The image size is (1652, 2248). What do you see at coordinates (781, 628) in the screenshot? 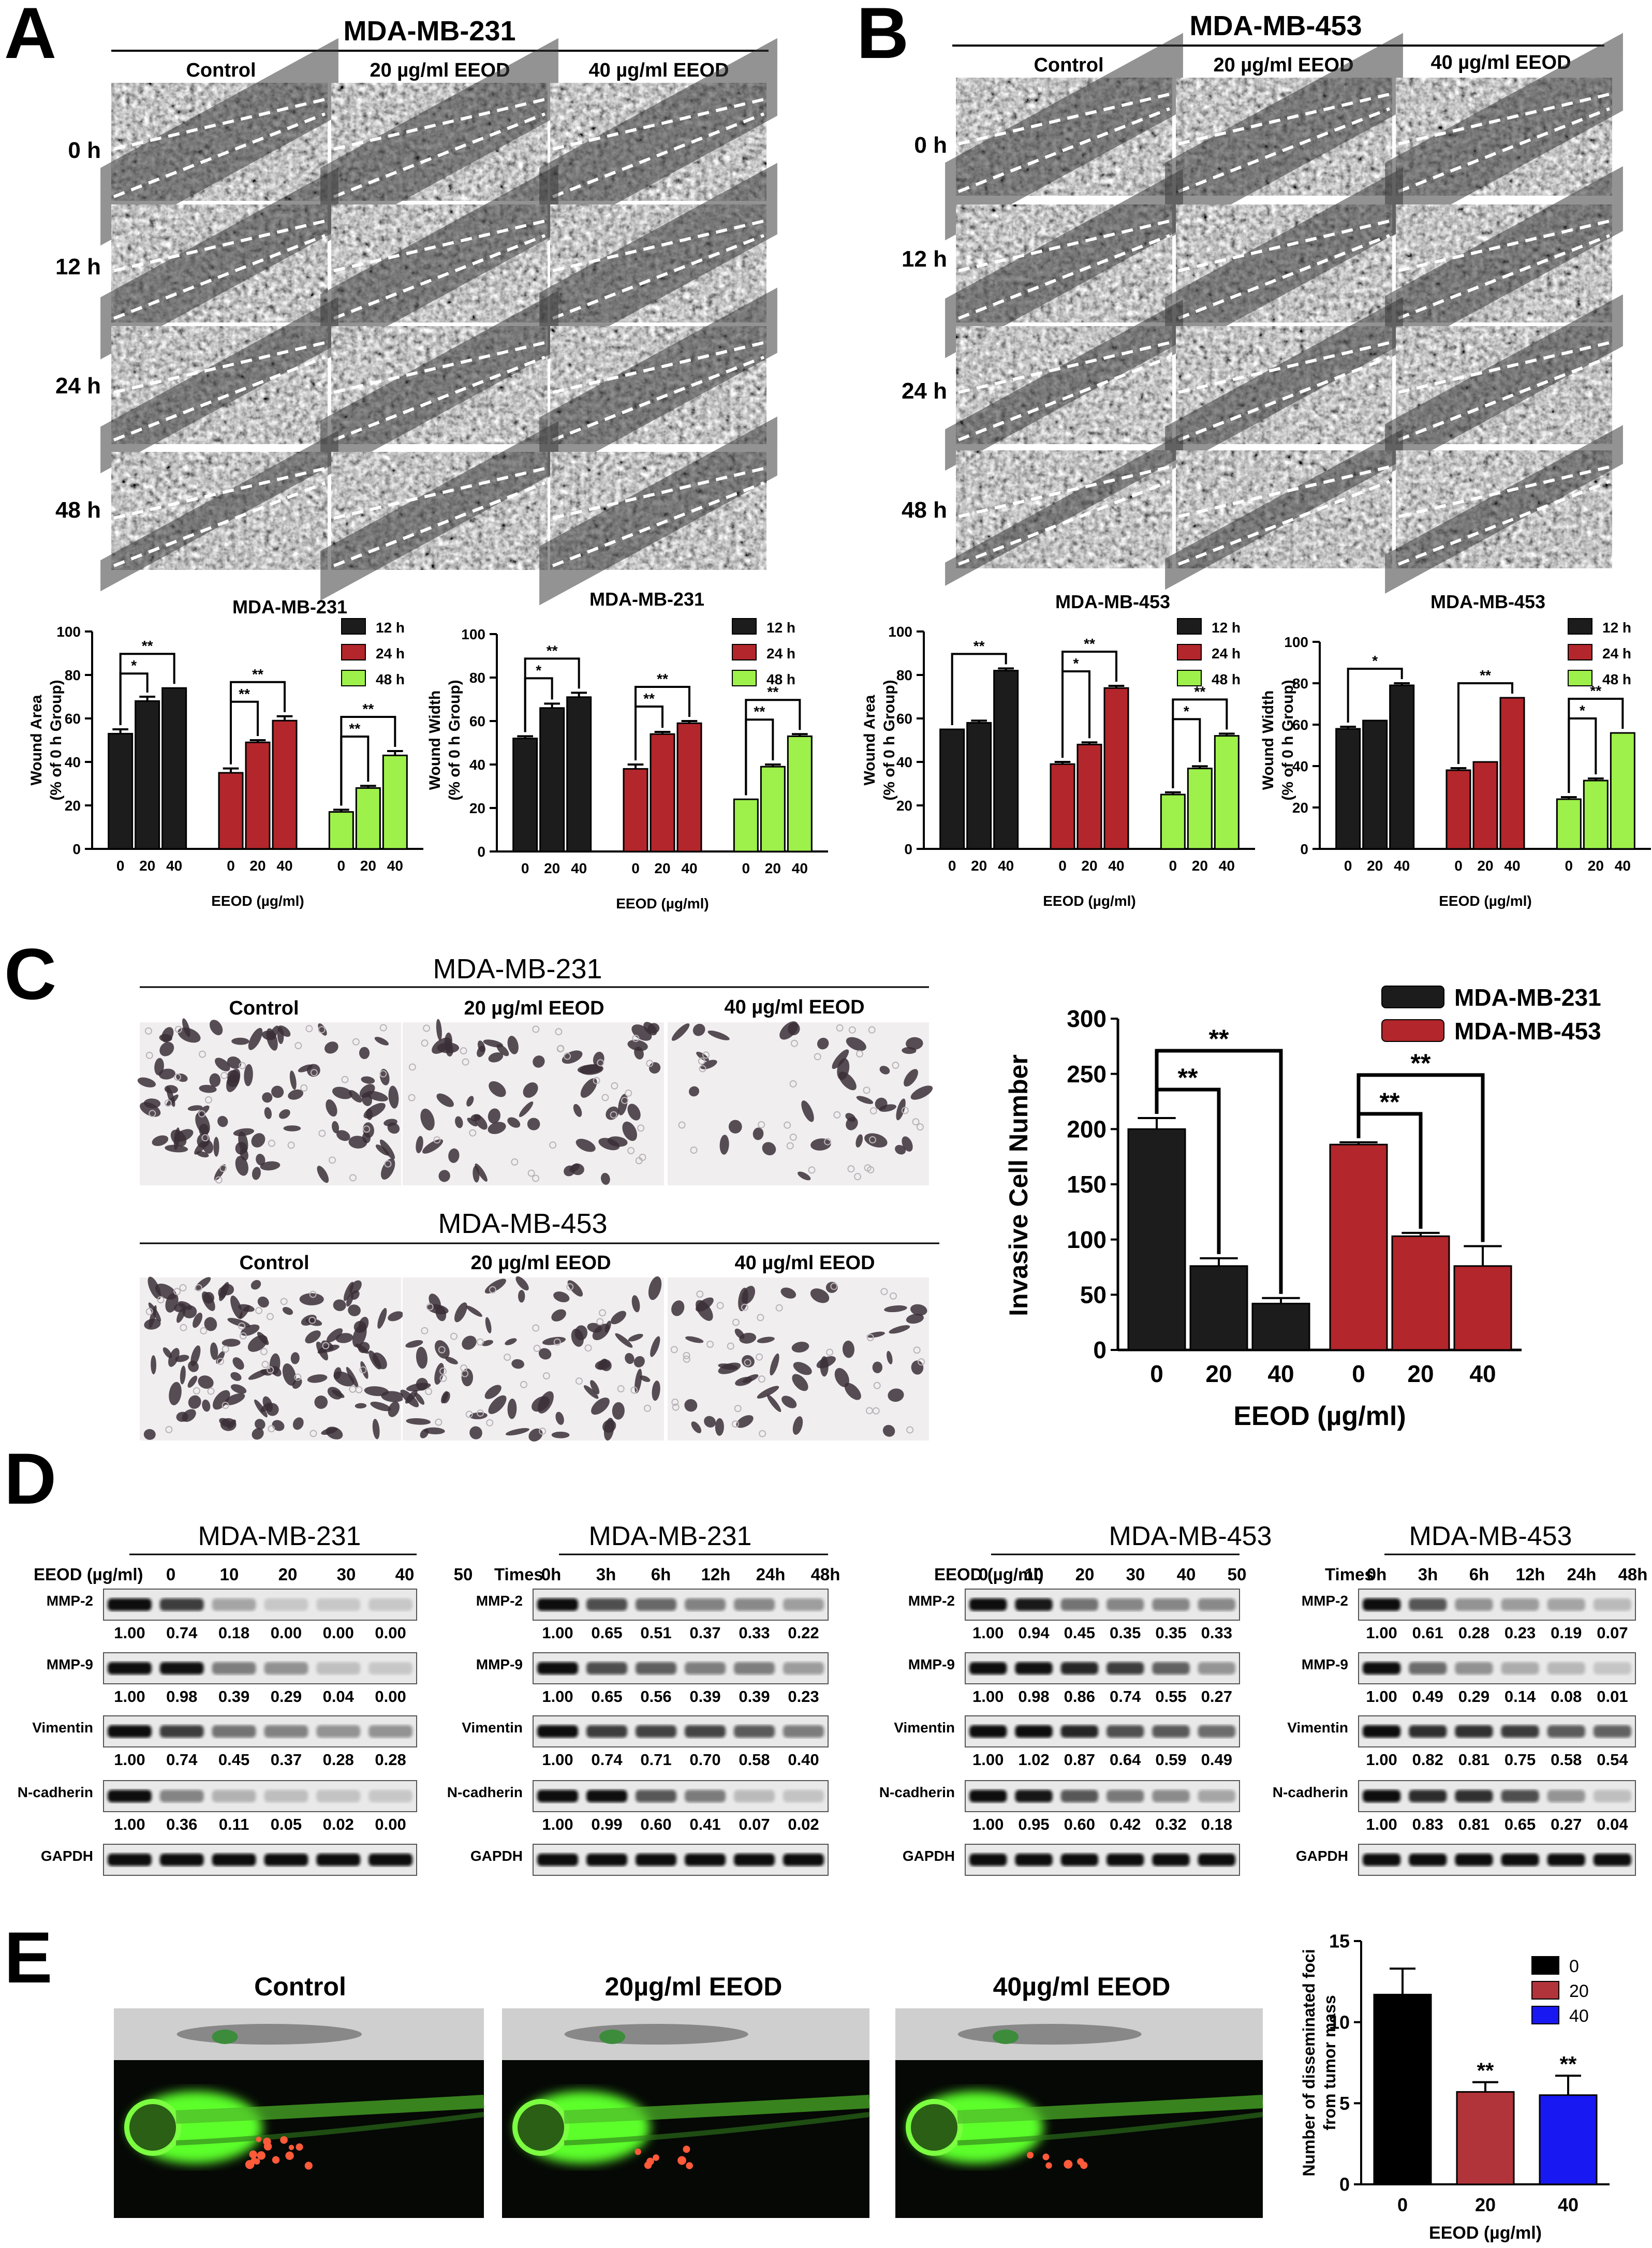
I see `legend-label: 12 h` at bounding box center [781, 628].